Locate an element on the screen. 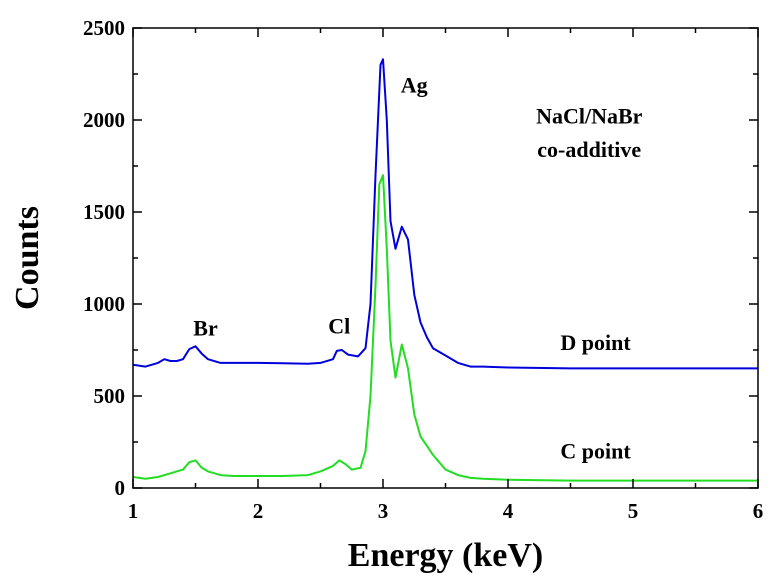 The height and width of the screenshot is (577, 770). x-tick-label: 1 is located at coordinates (133, 511).